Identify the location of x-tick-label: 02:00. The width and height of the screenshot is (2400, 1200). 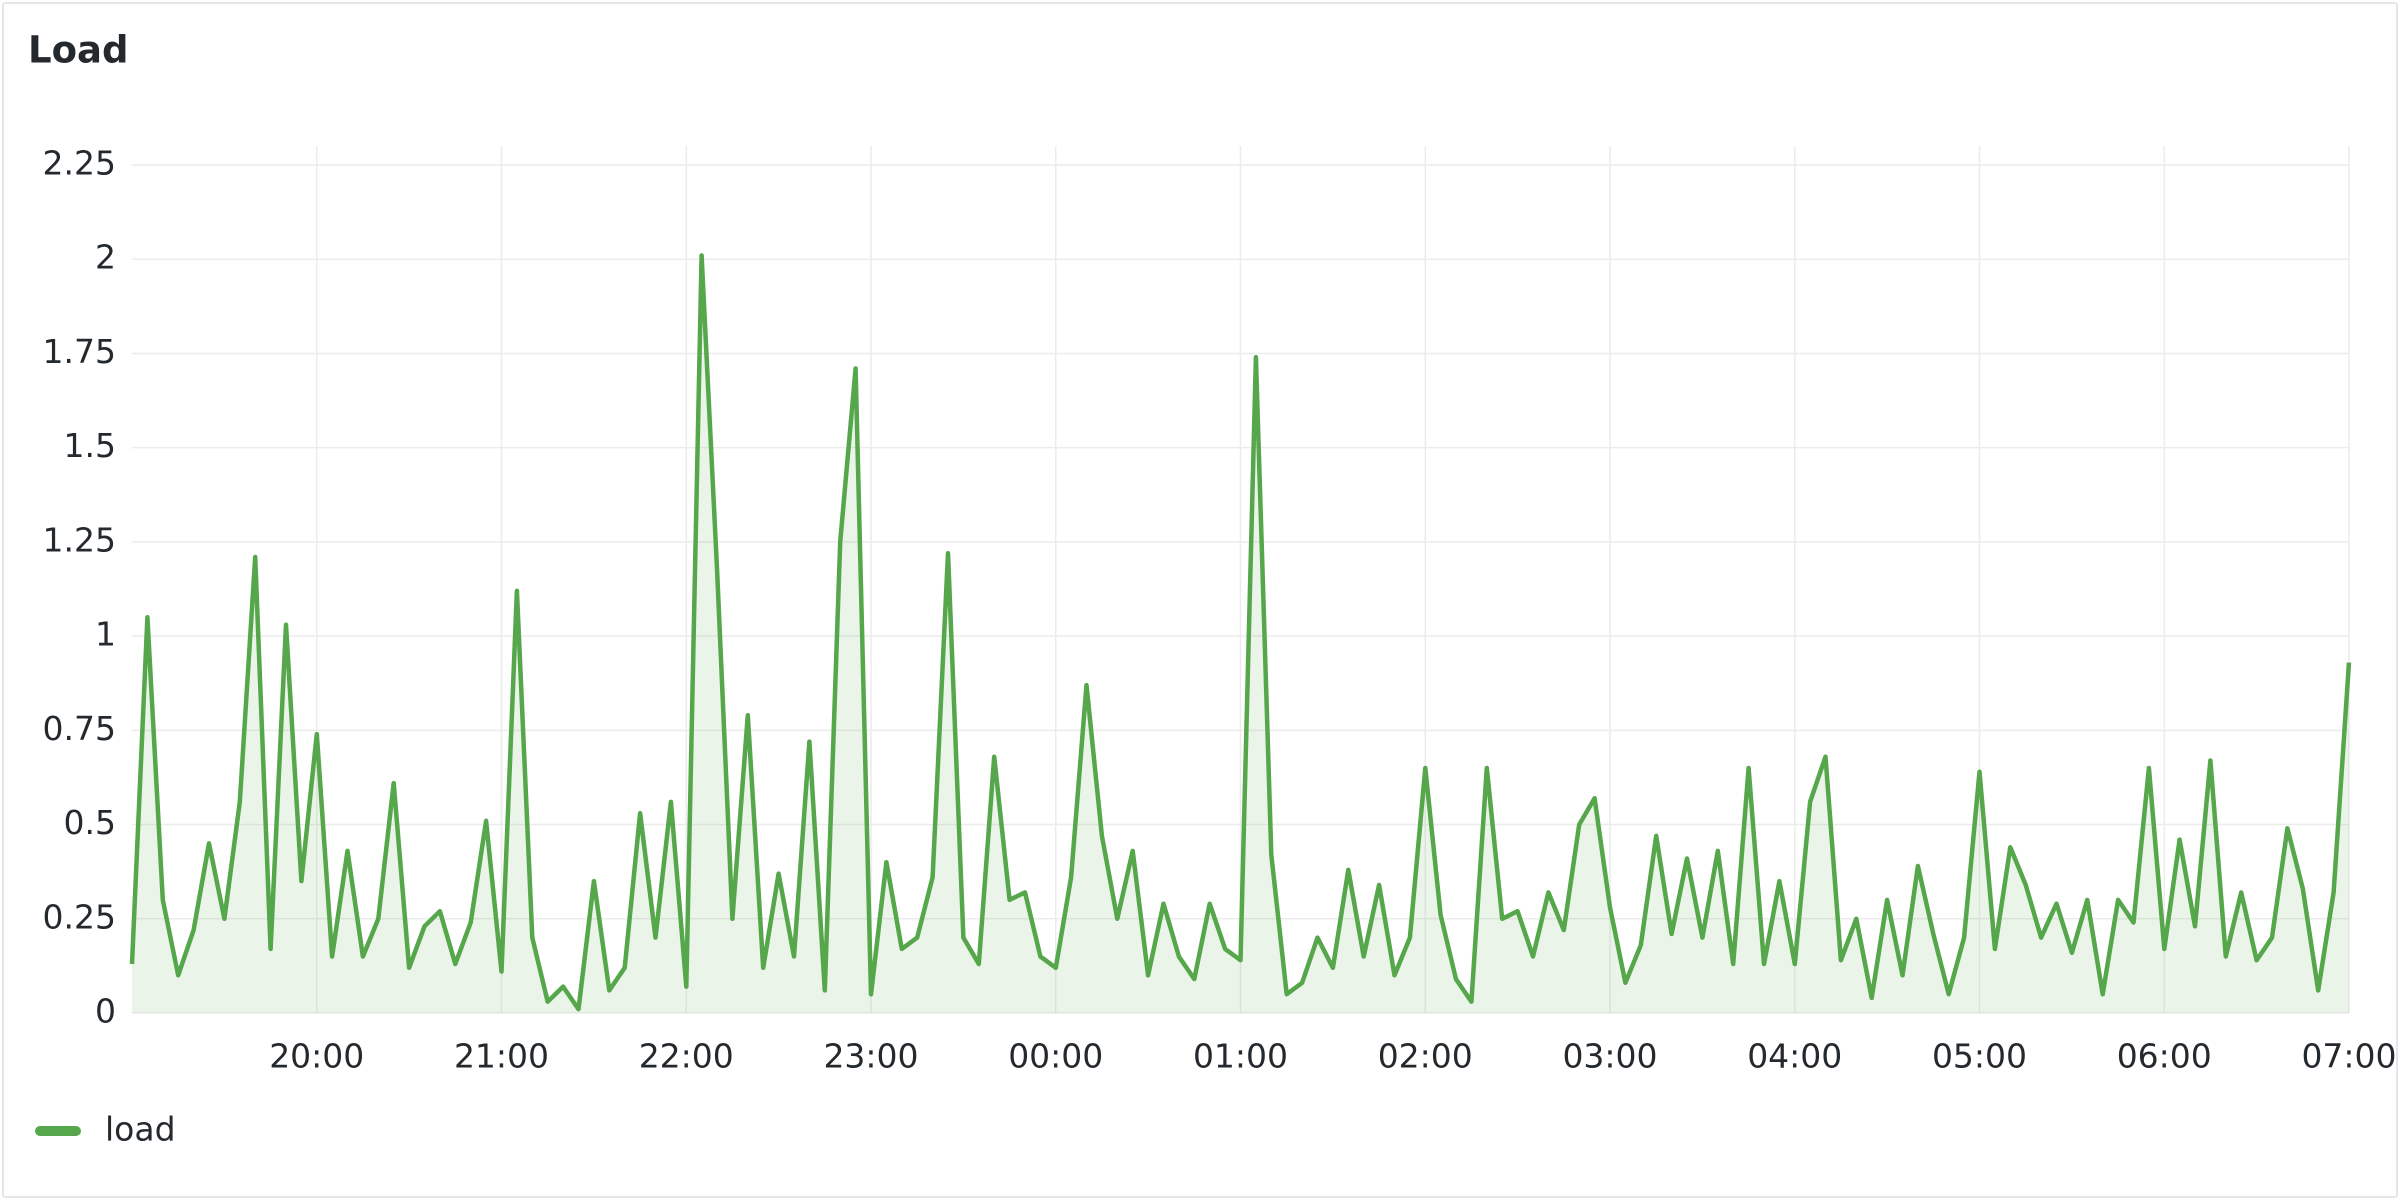
(1425, 1056).